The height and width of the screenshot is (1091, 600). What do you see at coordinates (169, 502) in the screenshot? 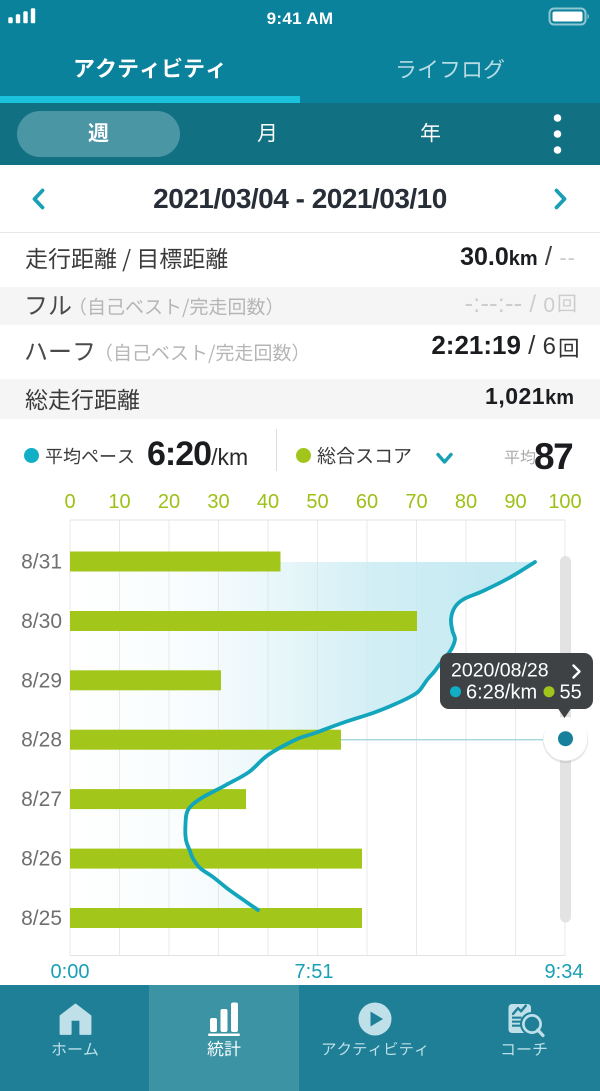
I see `svg-text: 20` at bounding box center [169, 502].